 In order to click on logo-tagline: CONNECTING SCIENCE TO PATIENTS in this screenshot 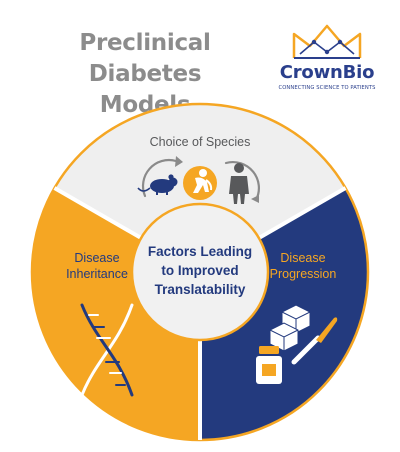, I will do `click(327, 88)`.